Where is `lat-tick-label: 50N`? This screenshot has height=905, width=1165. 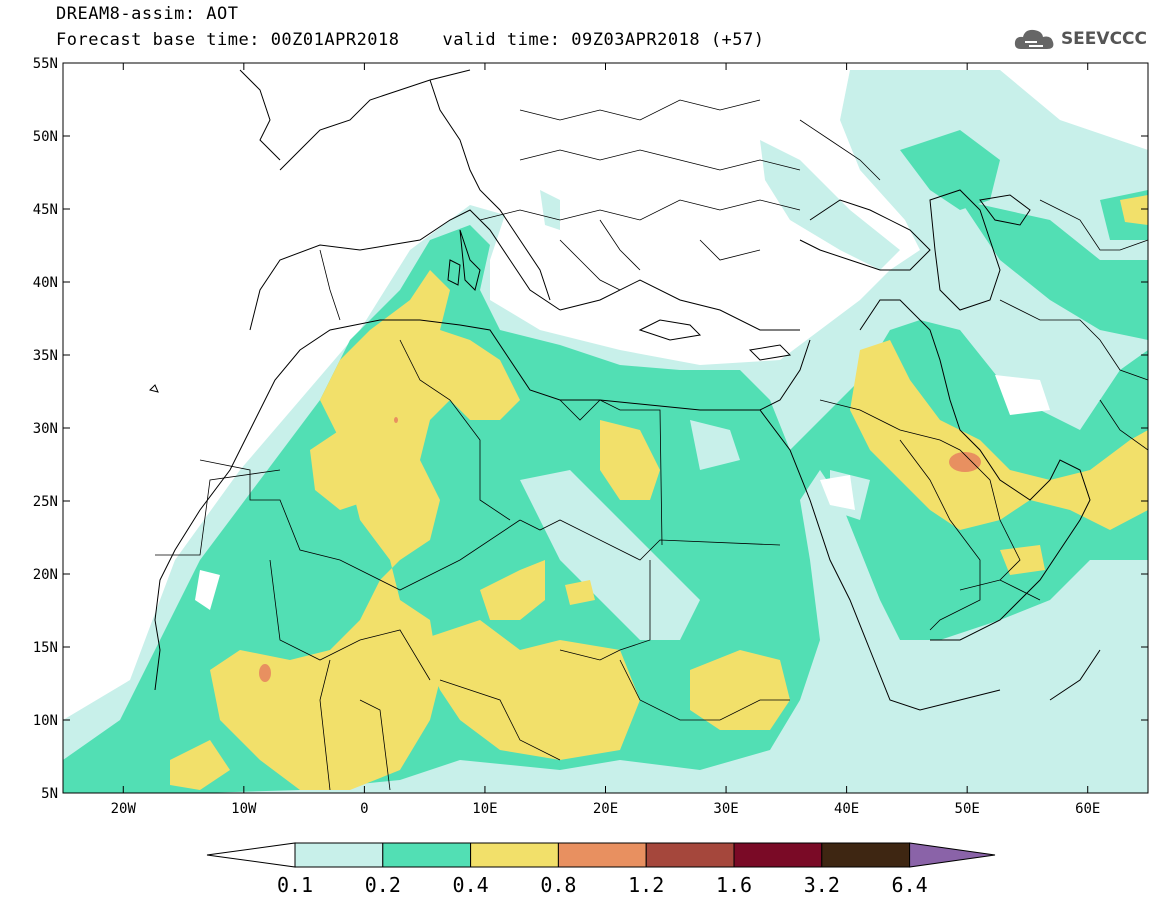 lat-tick-label: 50N is located at coordinates (45, 137).